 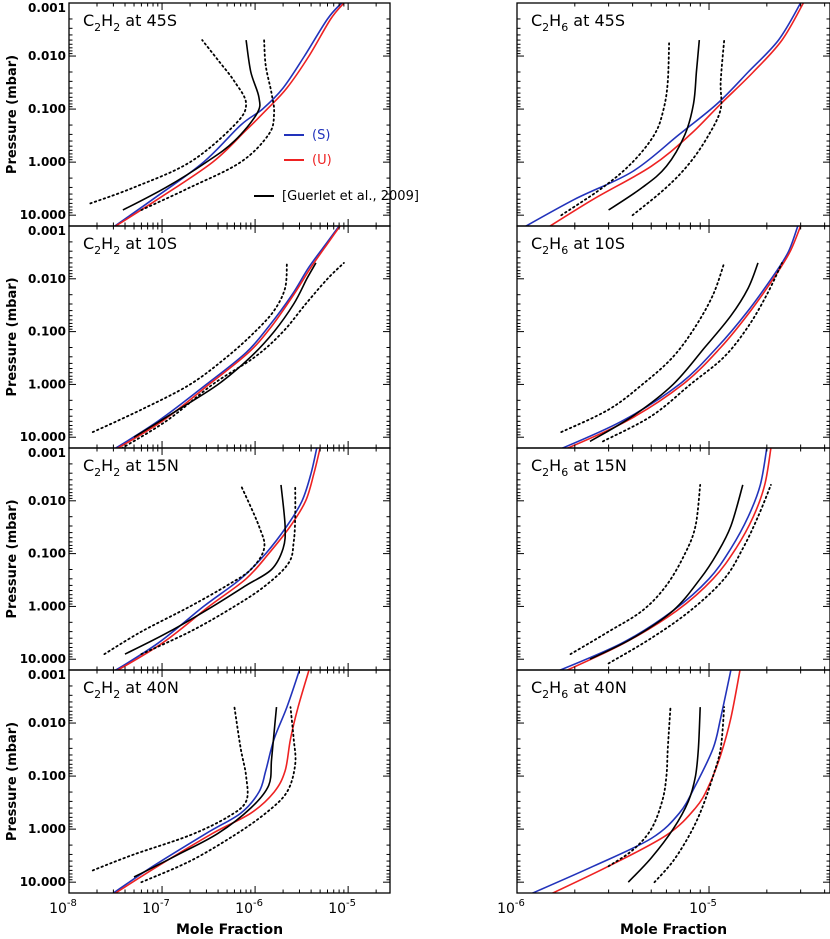 I want to click on panel-title: C2H2 at 40N, so click(x=131, y=689).